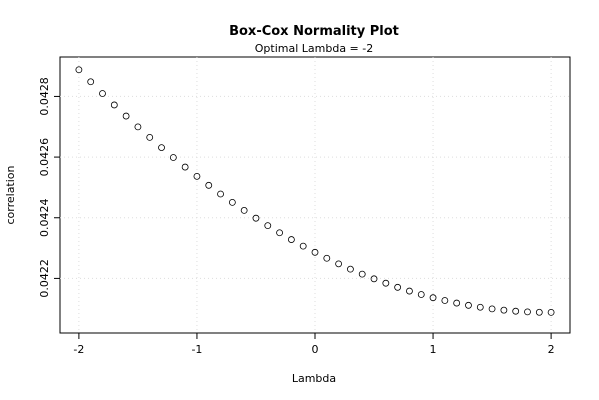 The height and width of the screenshot is (400, 599). I want to click on x-tick-label: 0, so click(315, 349).